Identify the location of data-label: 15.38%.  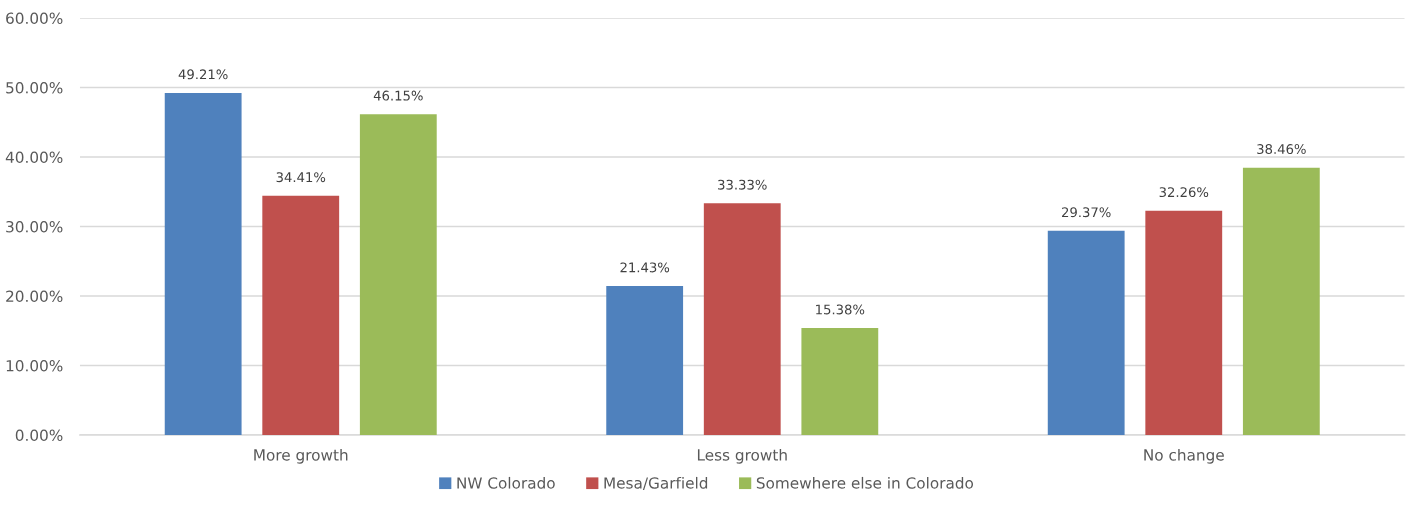
(840, 309).